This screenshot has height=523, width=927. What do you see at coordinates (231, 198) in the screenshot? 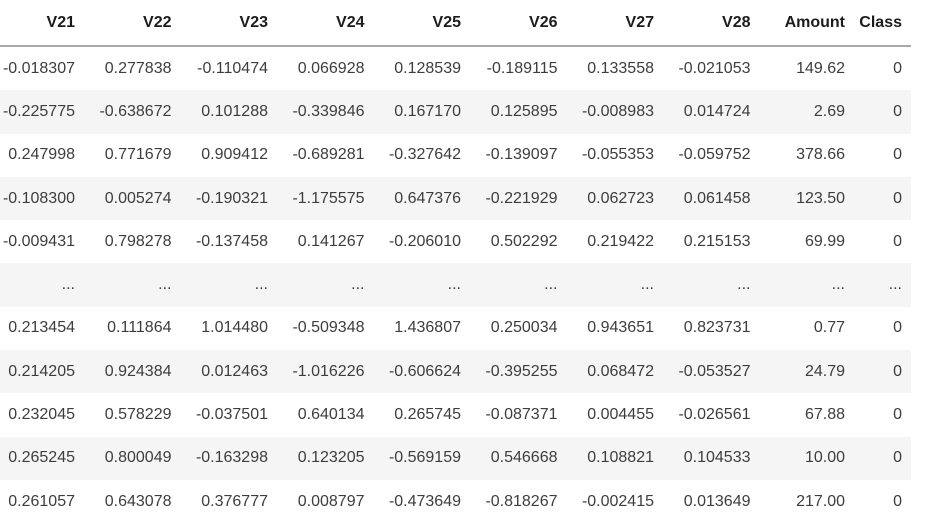
I see `table-cell: -0.190321` at bounding box center [231, 198].